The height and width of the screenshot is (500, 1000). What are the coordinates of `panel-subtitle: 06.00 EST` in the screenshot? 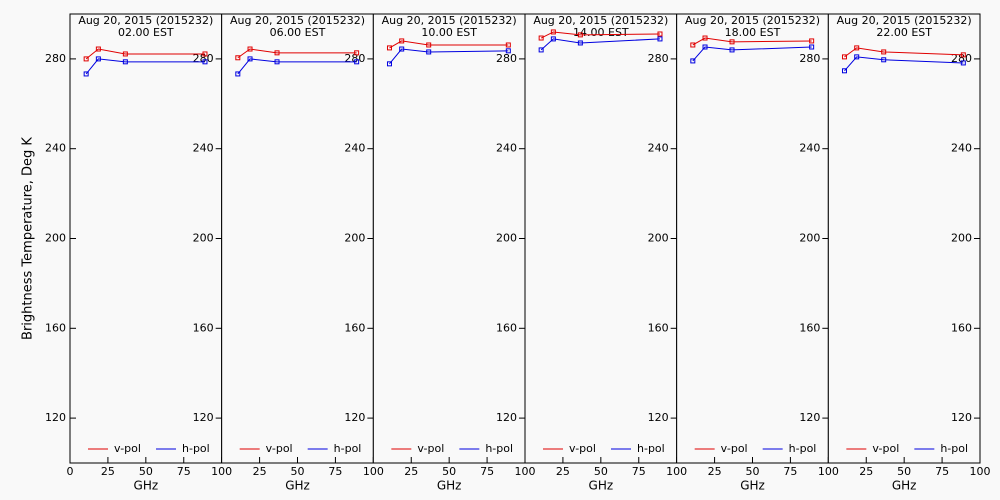 It's located at (298, 32).